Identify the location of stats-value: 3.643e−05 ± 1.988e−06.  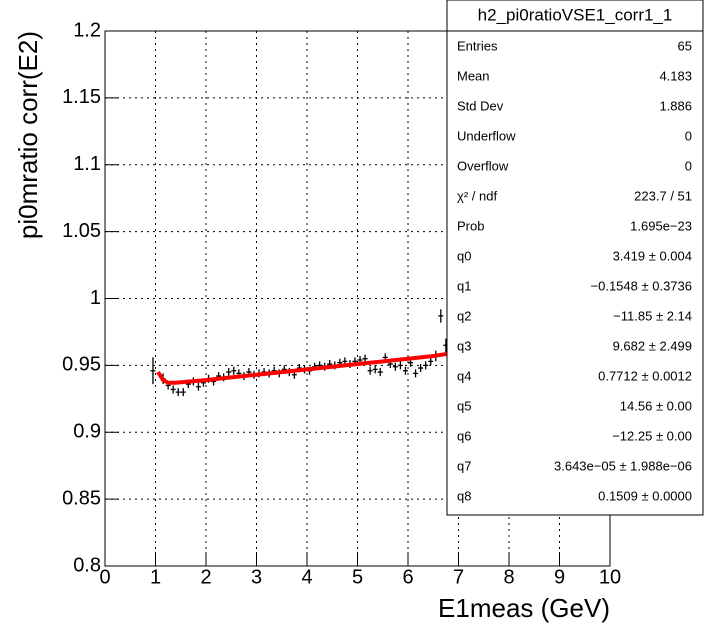
(623, 465).